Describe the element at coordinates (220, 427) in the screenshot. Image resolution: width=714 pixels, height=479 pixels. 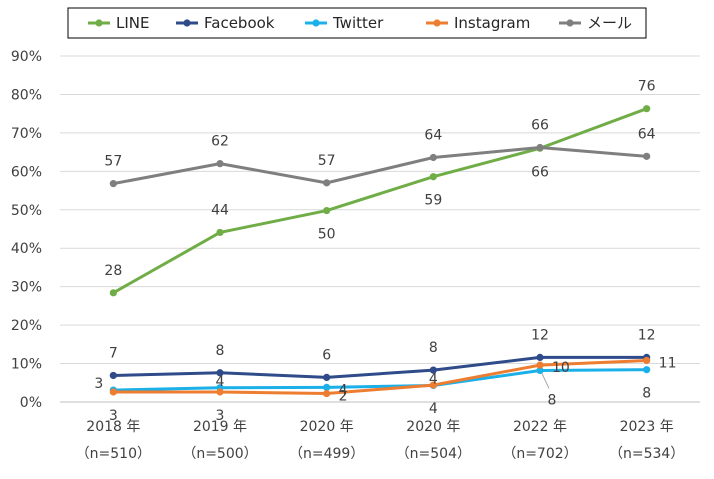
I see `x-tick-label: 2019 年` at that location.